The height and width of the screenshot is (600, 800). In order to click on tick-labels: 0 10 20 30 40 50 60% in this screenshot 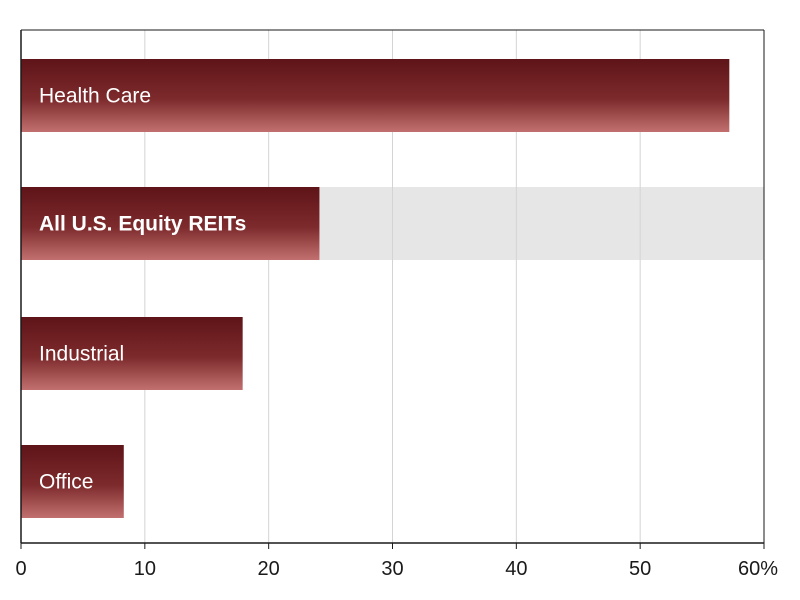, I will do `click(396, 569)`.